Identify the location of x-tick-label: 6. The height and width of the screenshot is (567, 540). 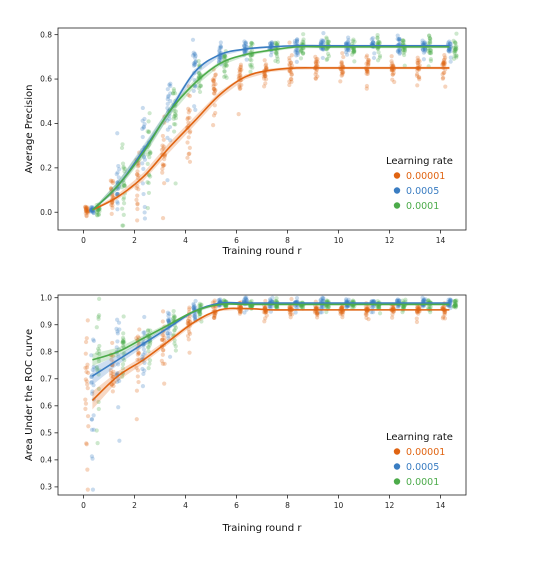
(236, 505).